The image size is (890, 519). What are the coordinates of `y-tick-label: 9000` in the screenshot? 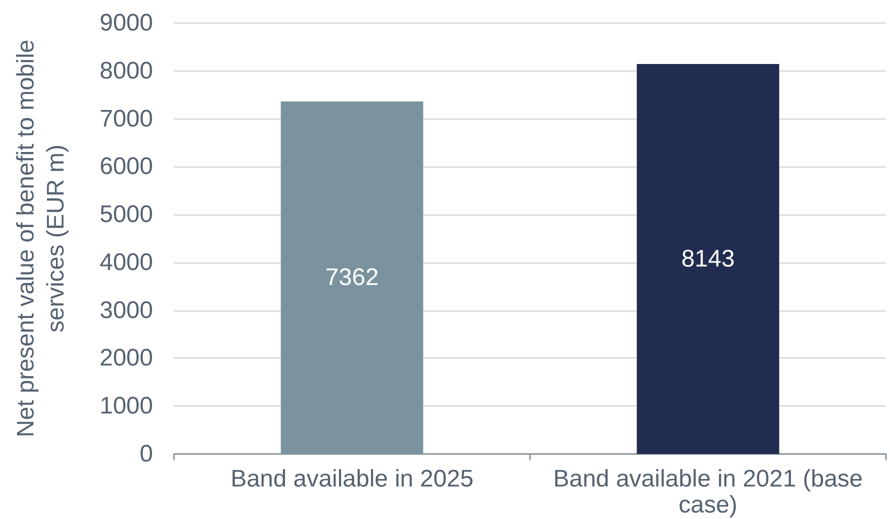 It's located at (126, 23).